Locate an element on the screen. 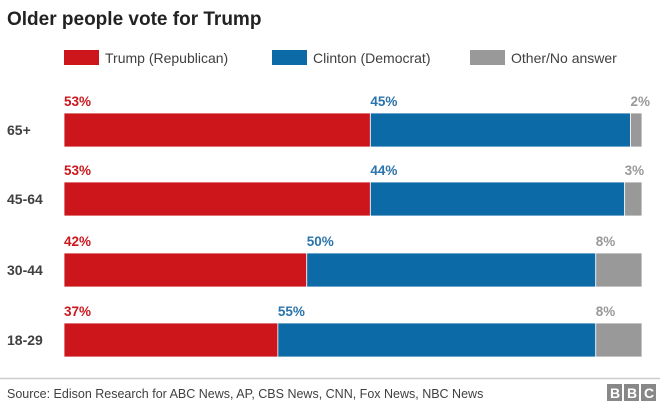 The image size is (660, 405). svg-text: C is located at coordinates (649, 393).